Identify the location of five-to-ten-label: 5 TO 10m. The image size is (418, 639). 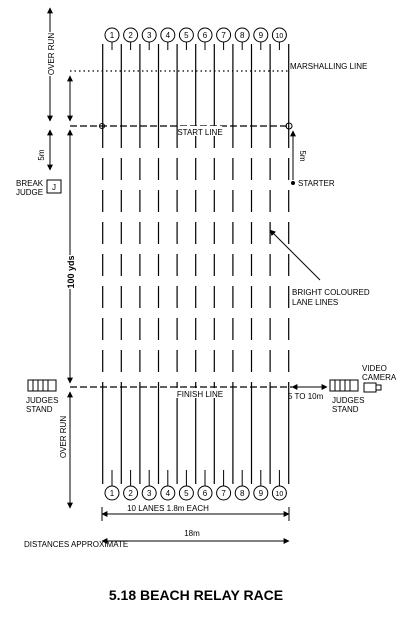
(306, 396).